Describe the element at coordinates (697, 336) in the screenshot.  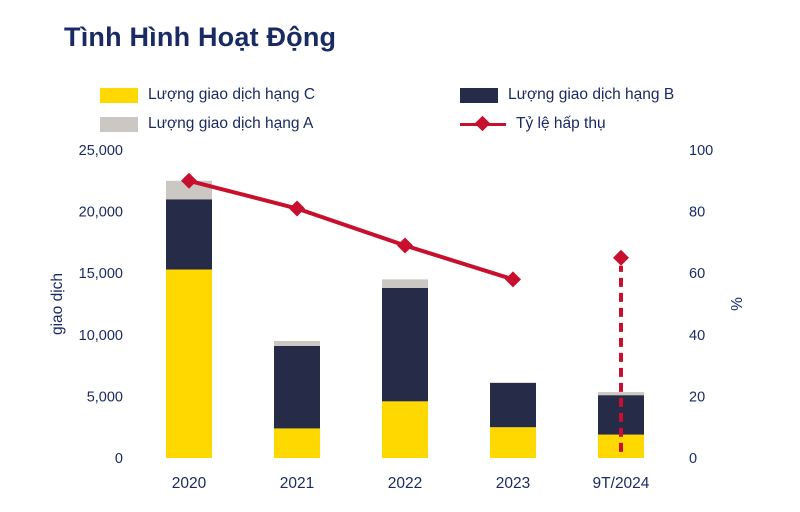
I see `svg-text: 40` at that location.